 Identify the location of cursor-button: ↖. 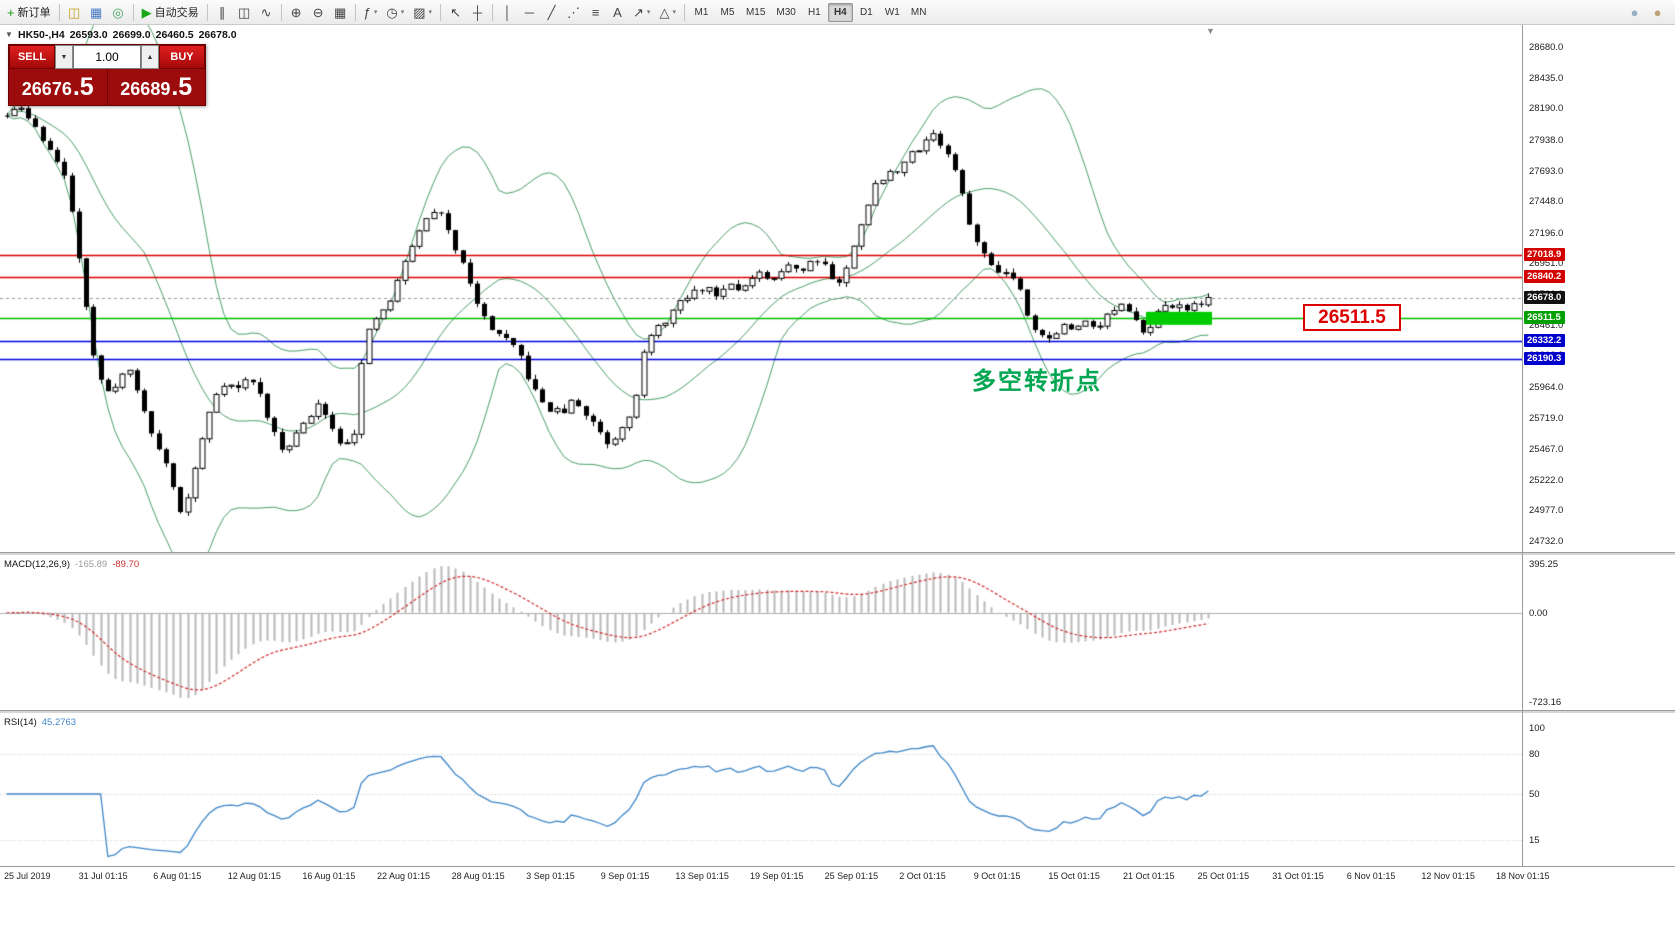
(455, 12).